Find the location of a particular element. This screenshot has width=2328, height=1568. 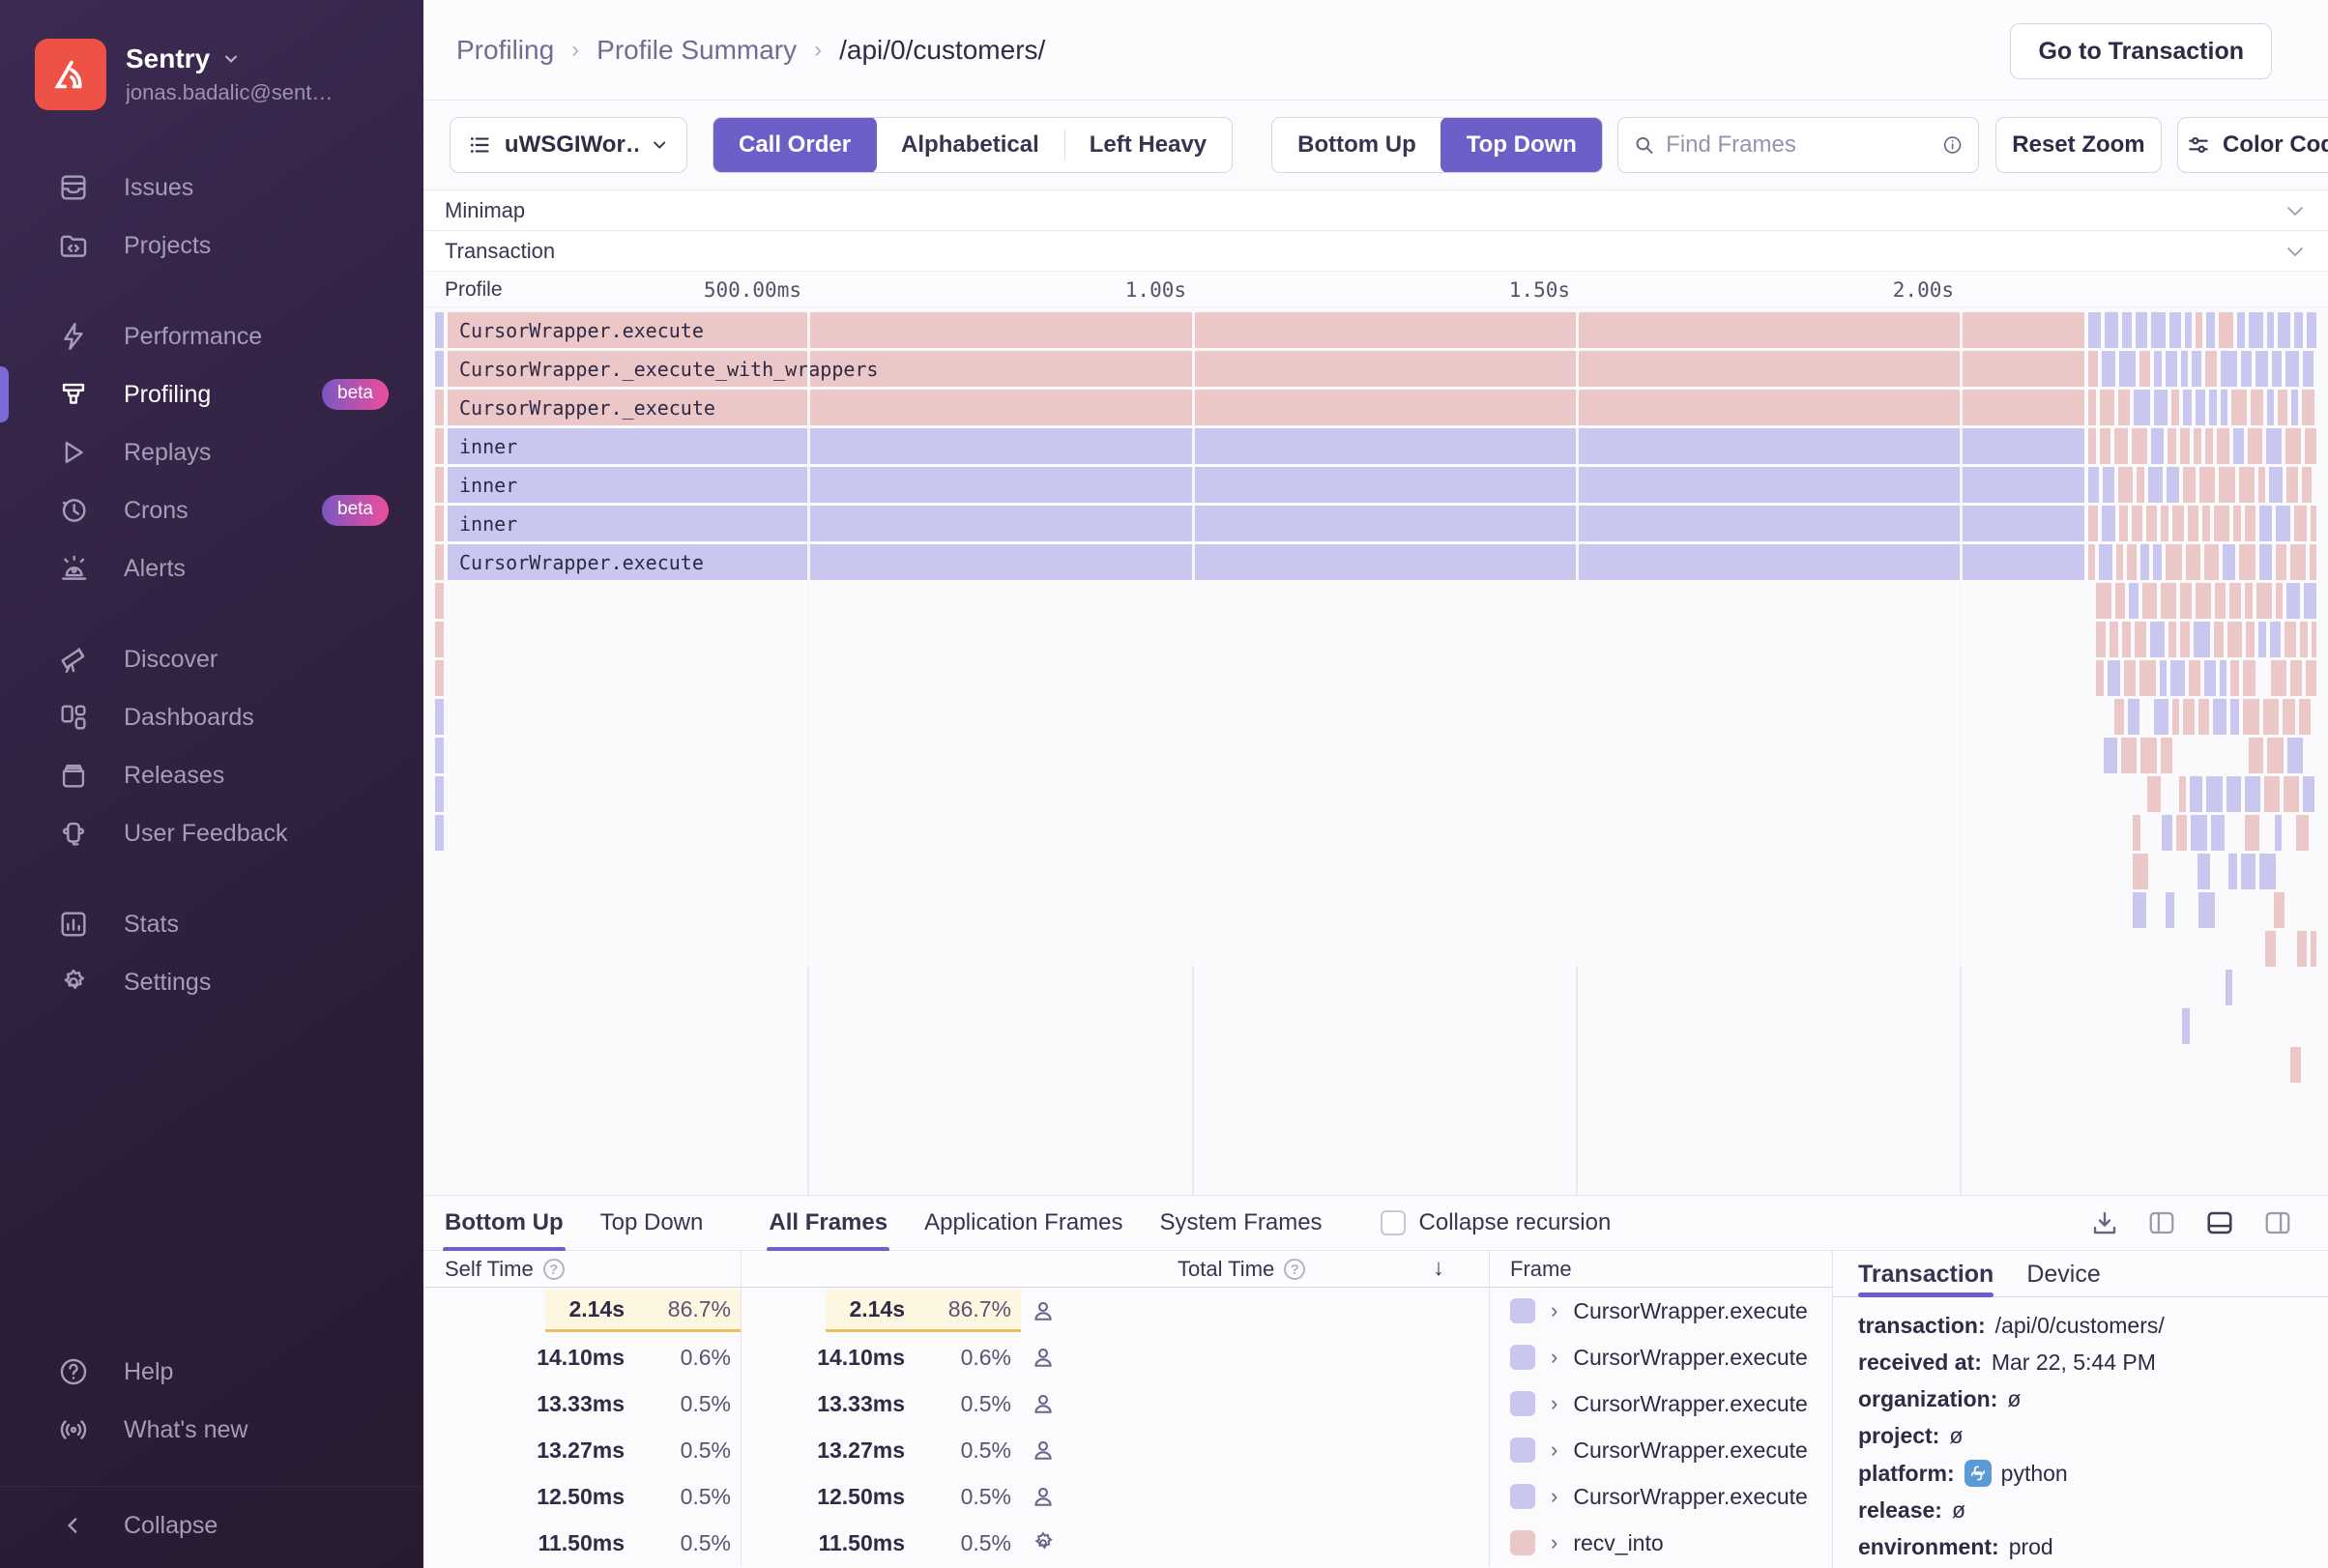

flame-frame-sliver is located at coordinates (440, 717).